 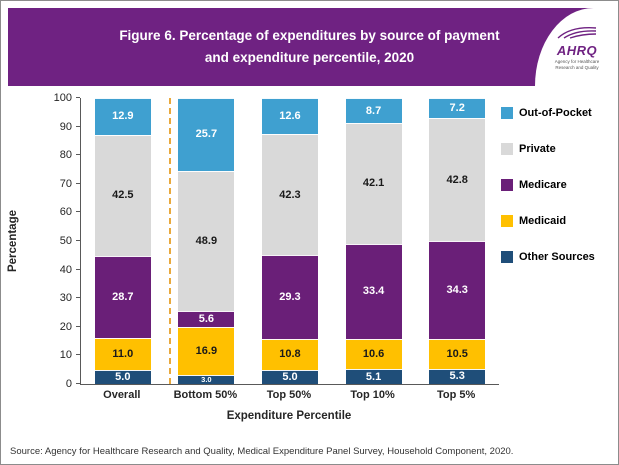 What do you see at coordinates (170, 241) in the screenshot?
I see `percentile-divider-line` at bounding box center [170, 241].